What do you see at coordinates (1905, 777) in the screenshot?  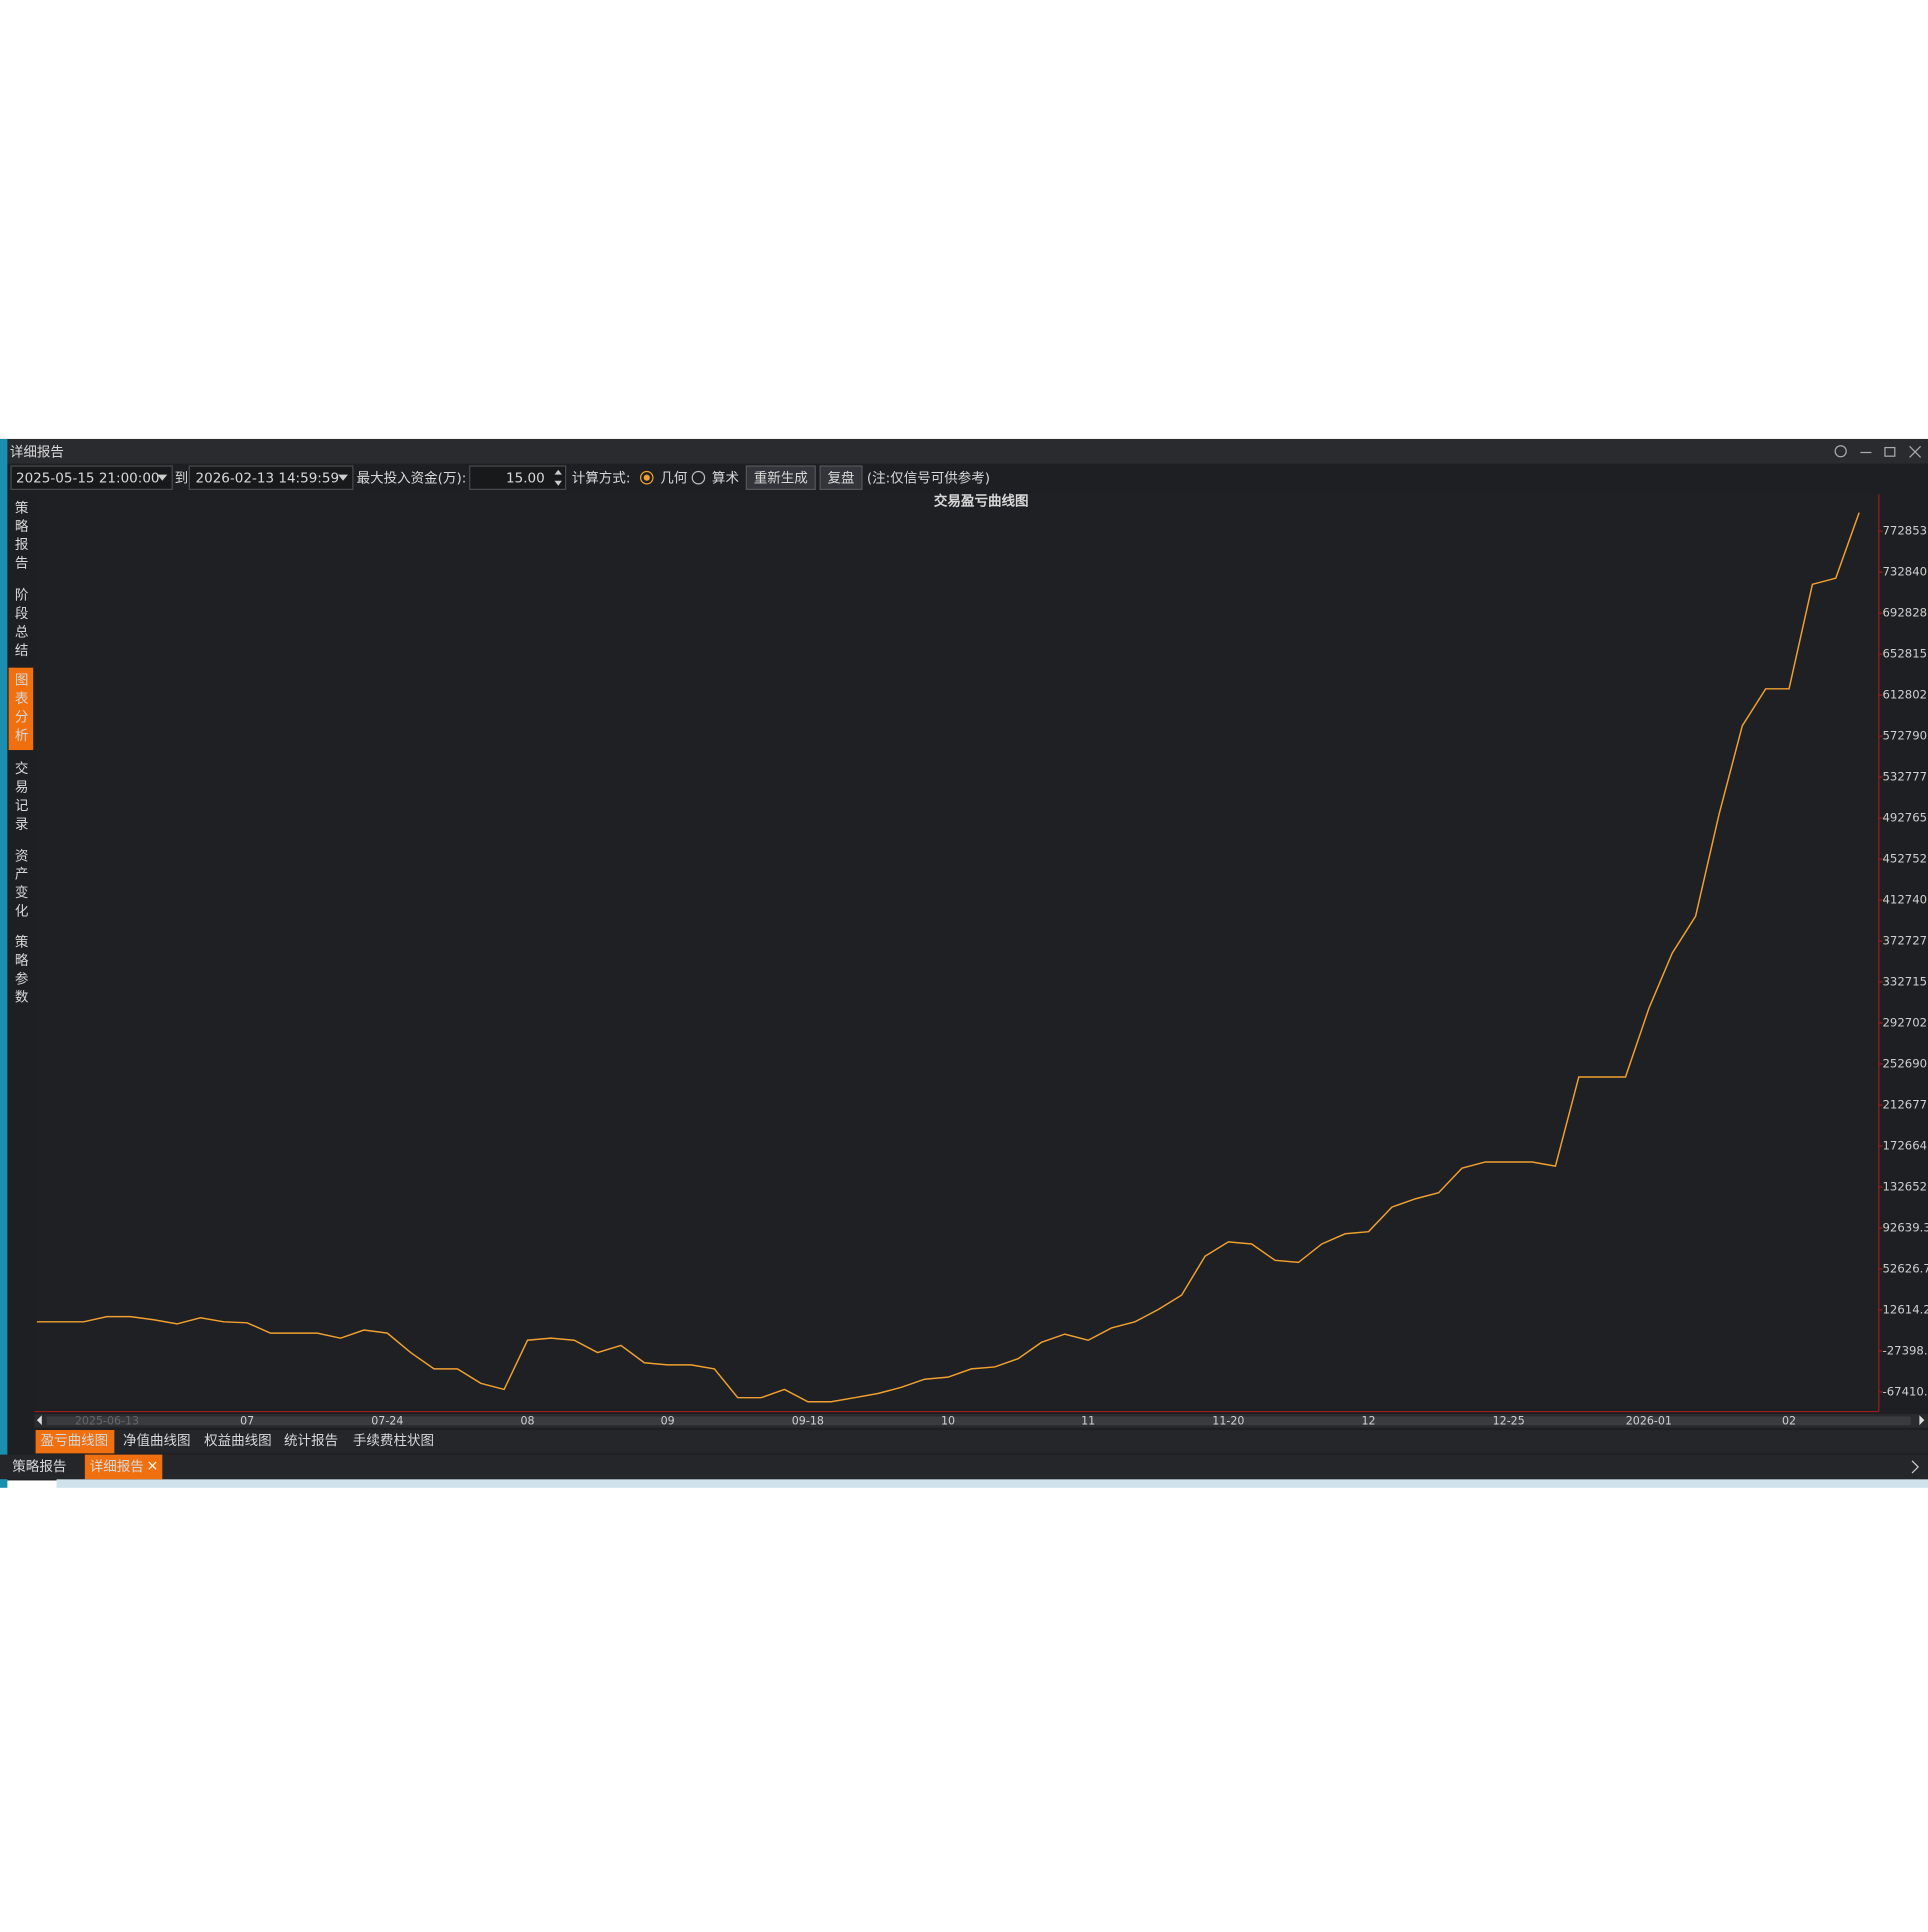 I see `y-tick-label: 532777` at bounding box center [1905, 777].